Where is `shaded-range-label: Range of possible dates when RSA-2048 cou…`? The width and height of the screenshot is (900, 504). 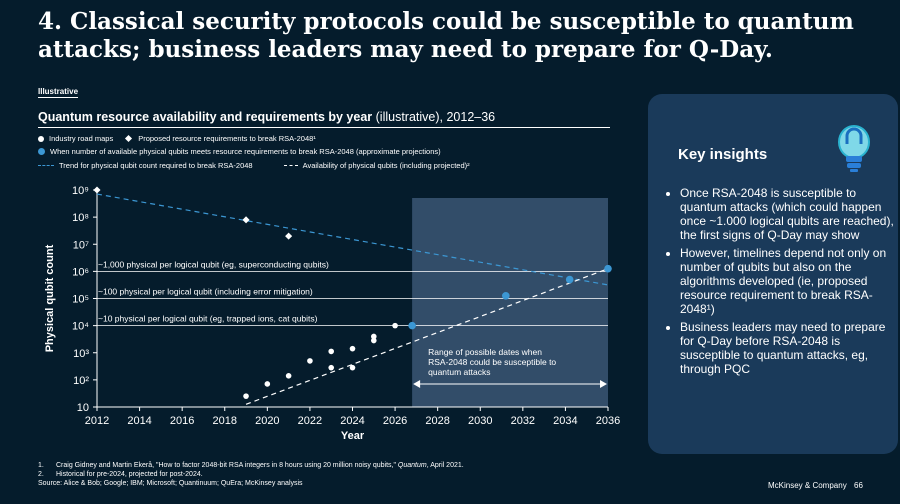
shaded-range-label: Range of possible dates when RSA-2048 cou… is located at coordinates (492, 362).